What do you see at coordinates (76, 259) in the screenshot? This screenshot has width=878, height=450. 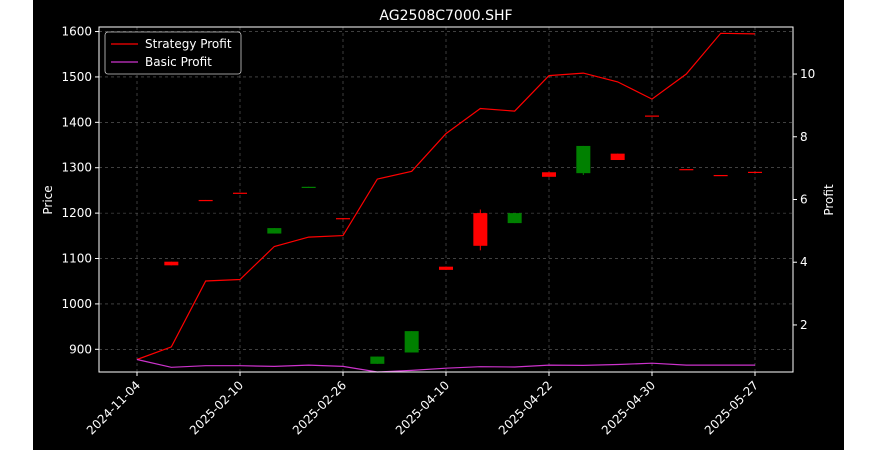 I see `left-tick-label: 1100` at bounding box center [76, 259].